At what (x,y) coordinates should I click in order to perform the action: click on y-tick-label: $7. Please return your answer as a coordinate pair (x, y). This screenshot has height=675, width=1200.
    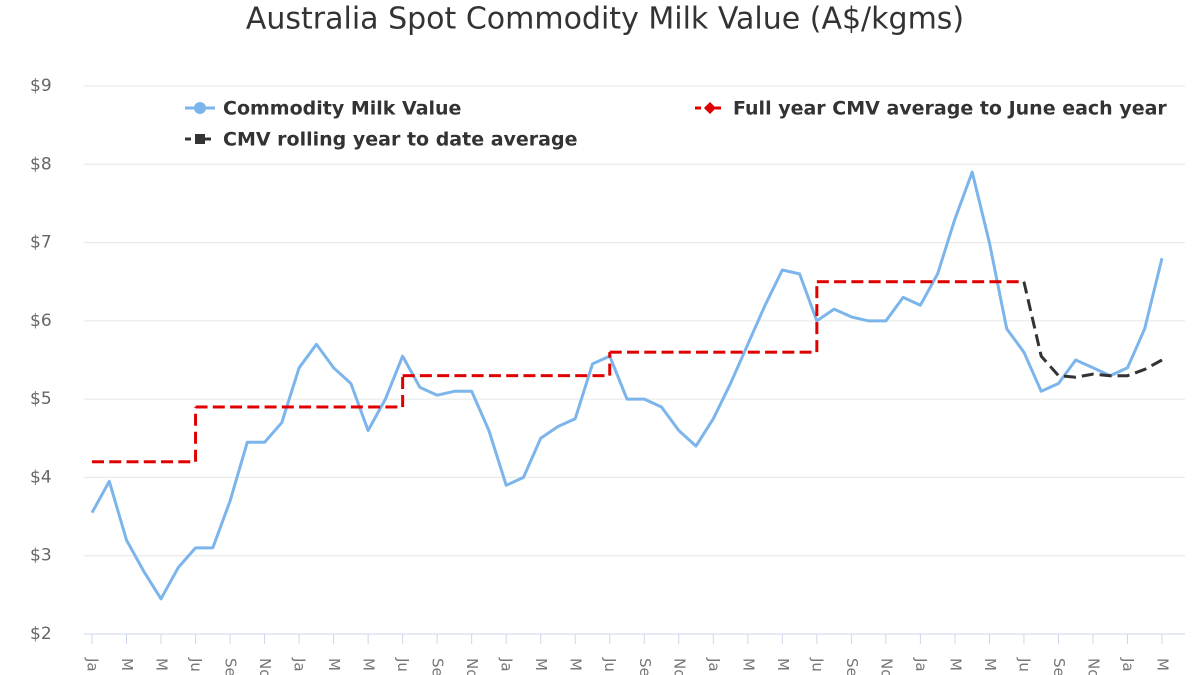
    Looking at the image, I should click on (41, 243).